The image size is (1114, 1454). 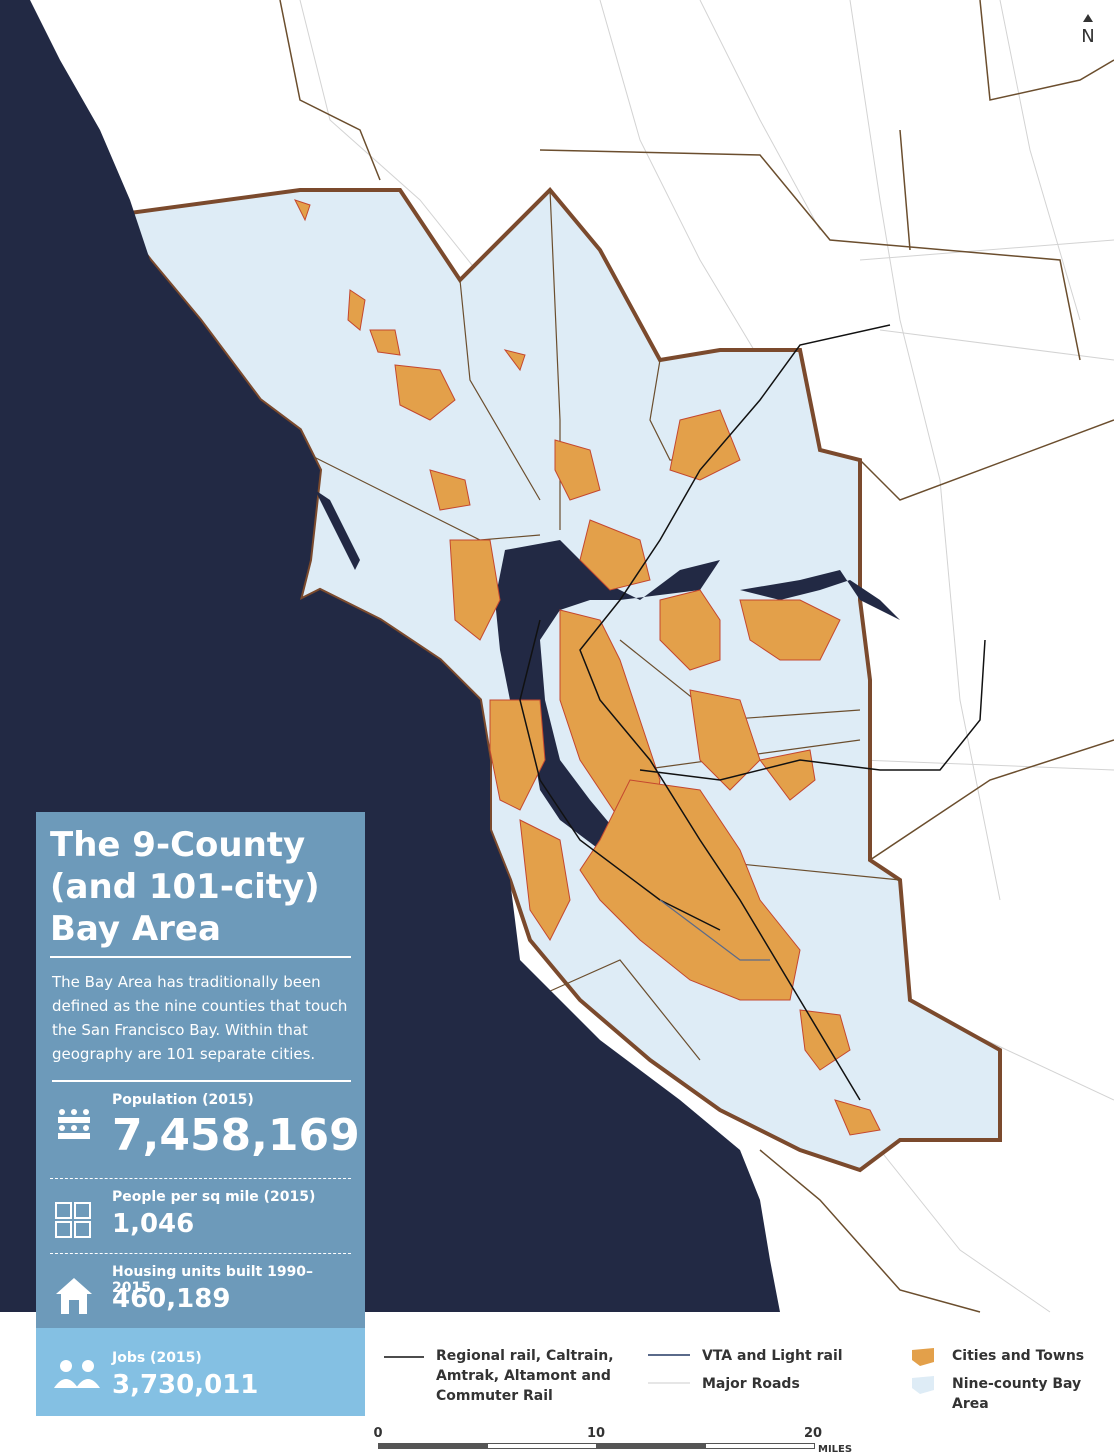 What do you see at coordinates (214, 1197) in the screenshot?
I see `stat-label: People per sq mile (2015)` at bounding box center [214, 1197].